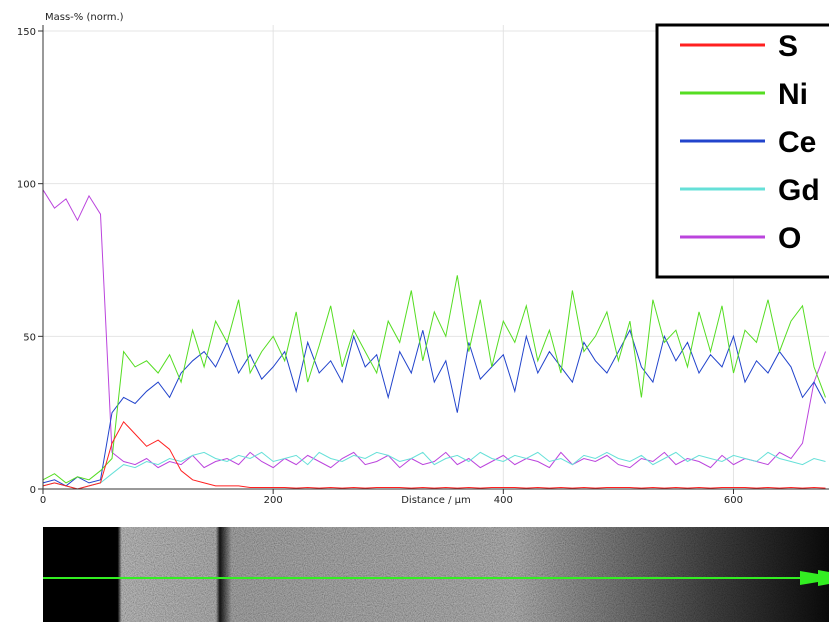 This screenshot has height=622, width=829. I want to click on legend-label: O, so click(789, 238).